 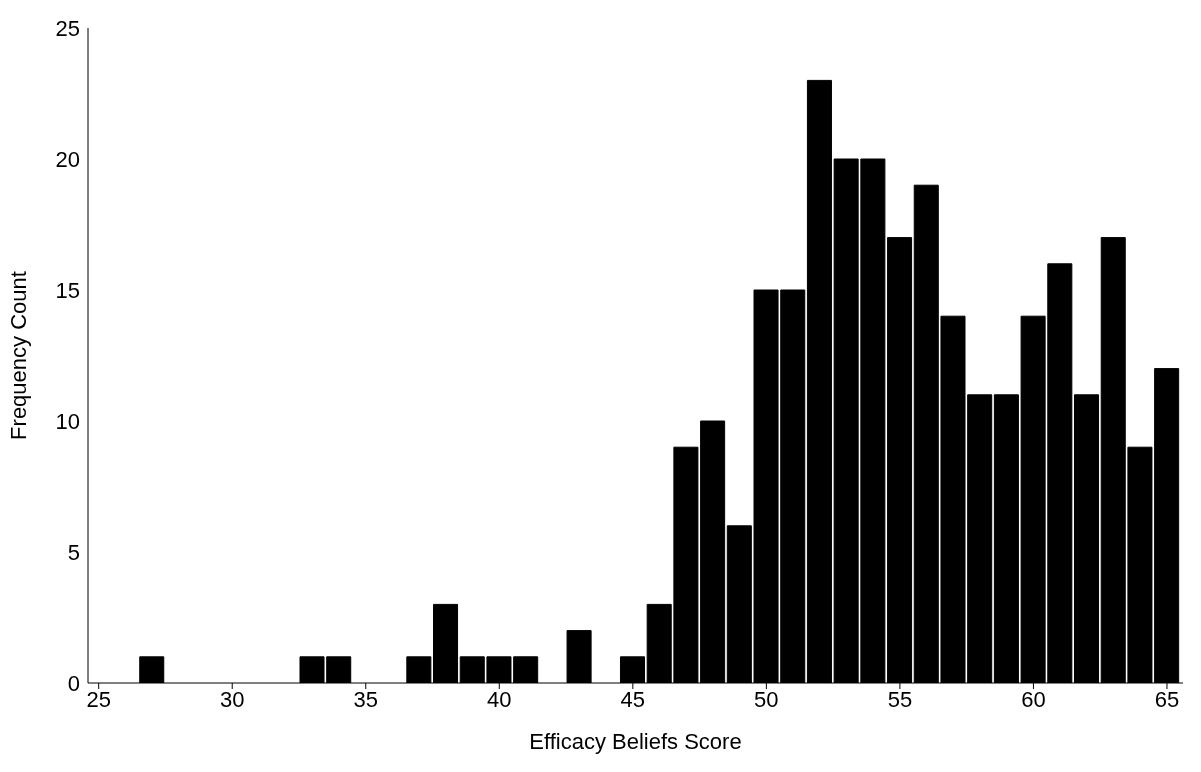 I want to click on y-axis-title: Frequency Count, so click(x=18, y=355).